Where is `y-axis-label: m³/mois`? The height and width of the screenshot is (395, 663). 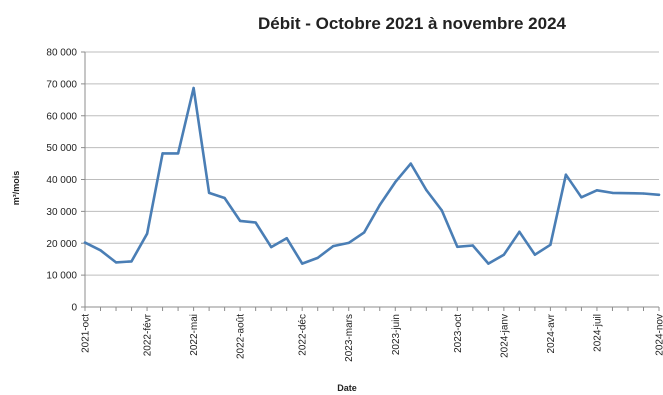
y-axis-label: m³/mois is located at coordinates (16, 188).